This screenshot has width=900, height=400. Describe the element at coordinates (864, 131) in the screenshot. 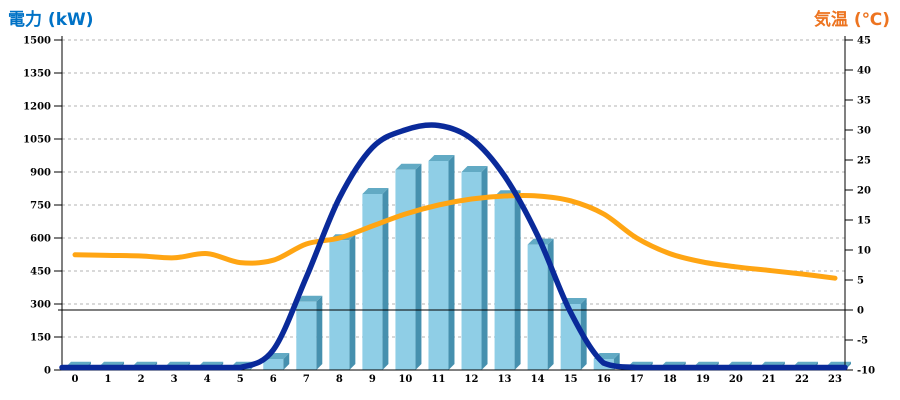

I see `right-tick-label: 30` at that location.